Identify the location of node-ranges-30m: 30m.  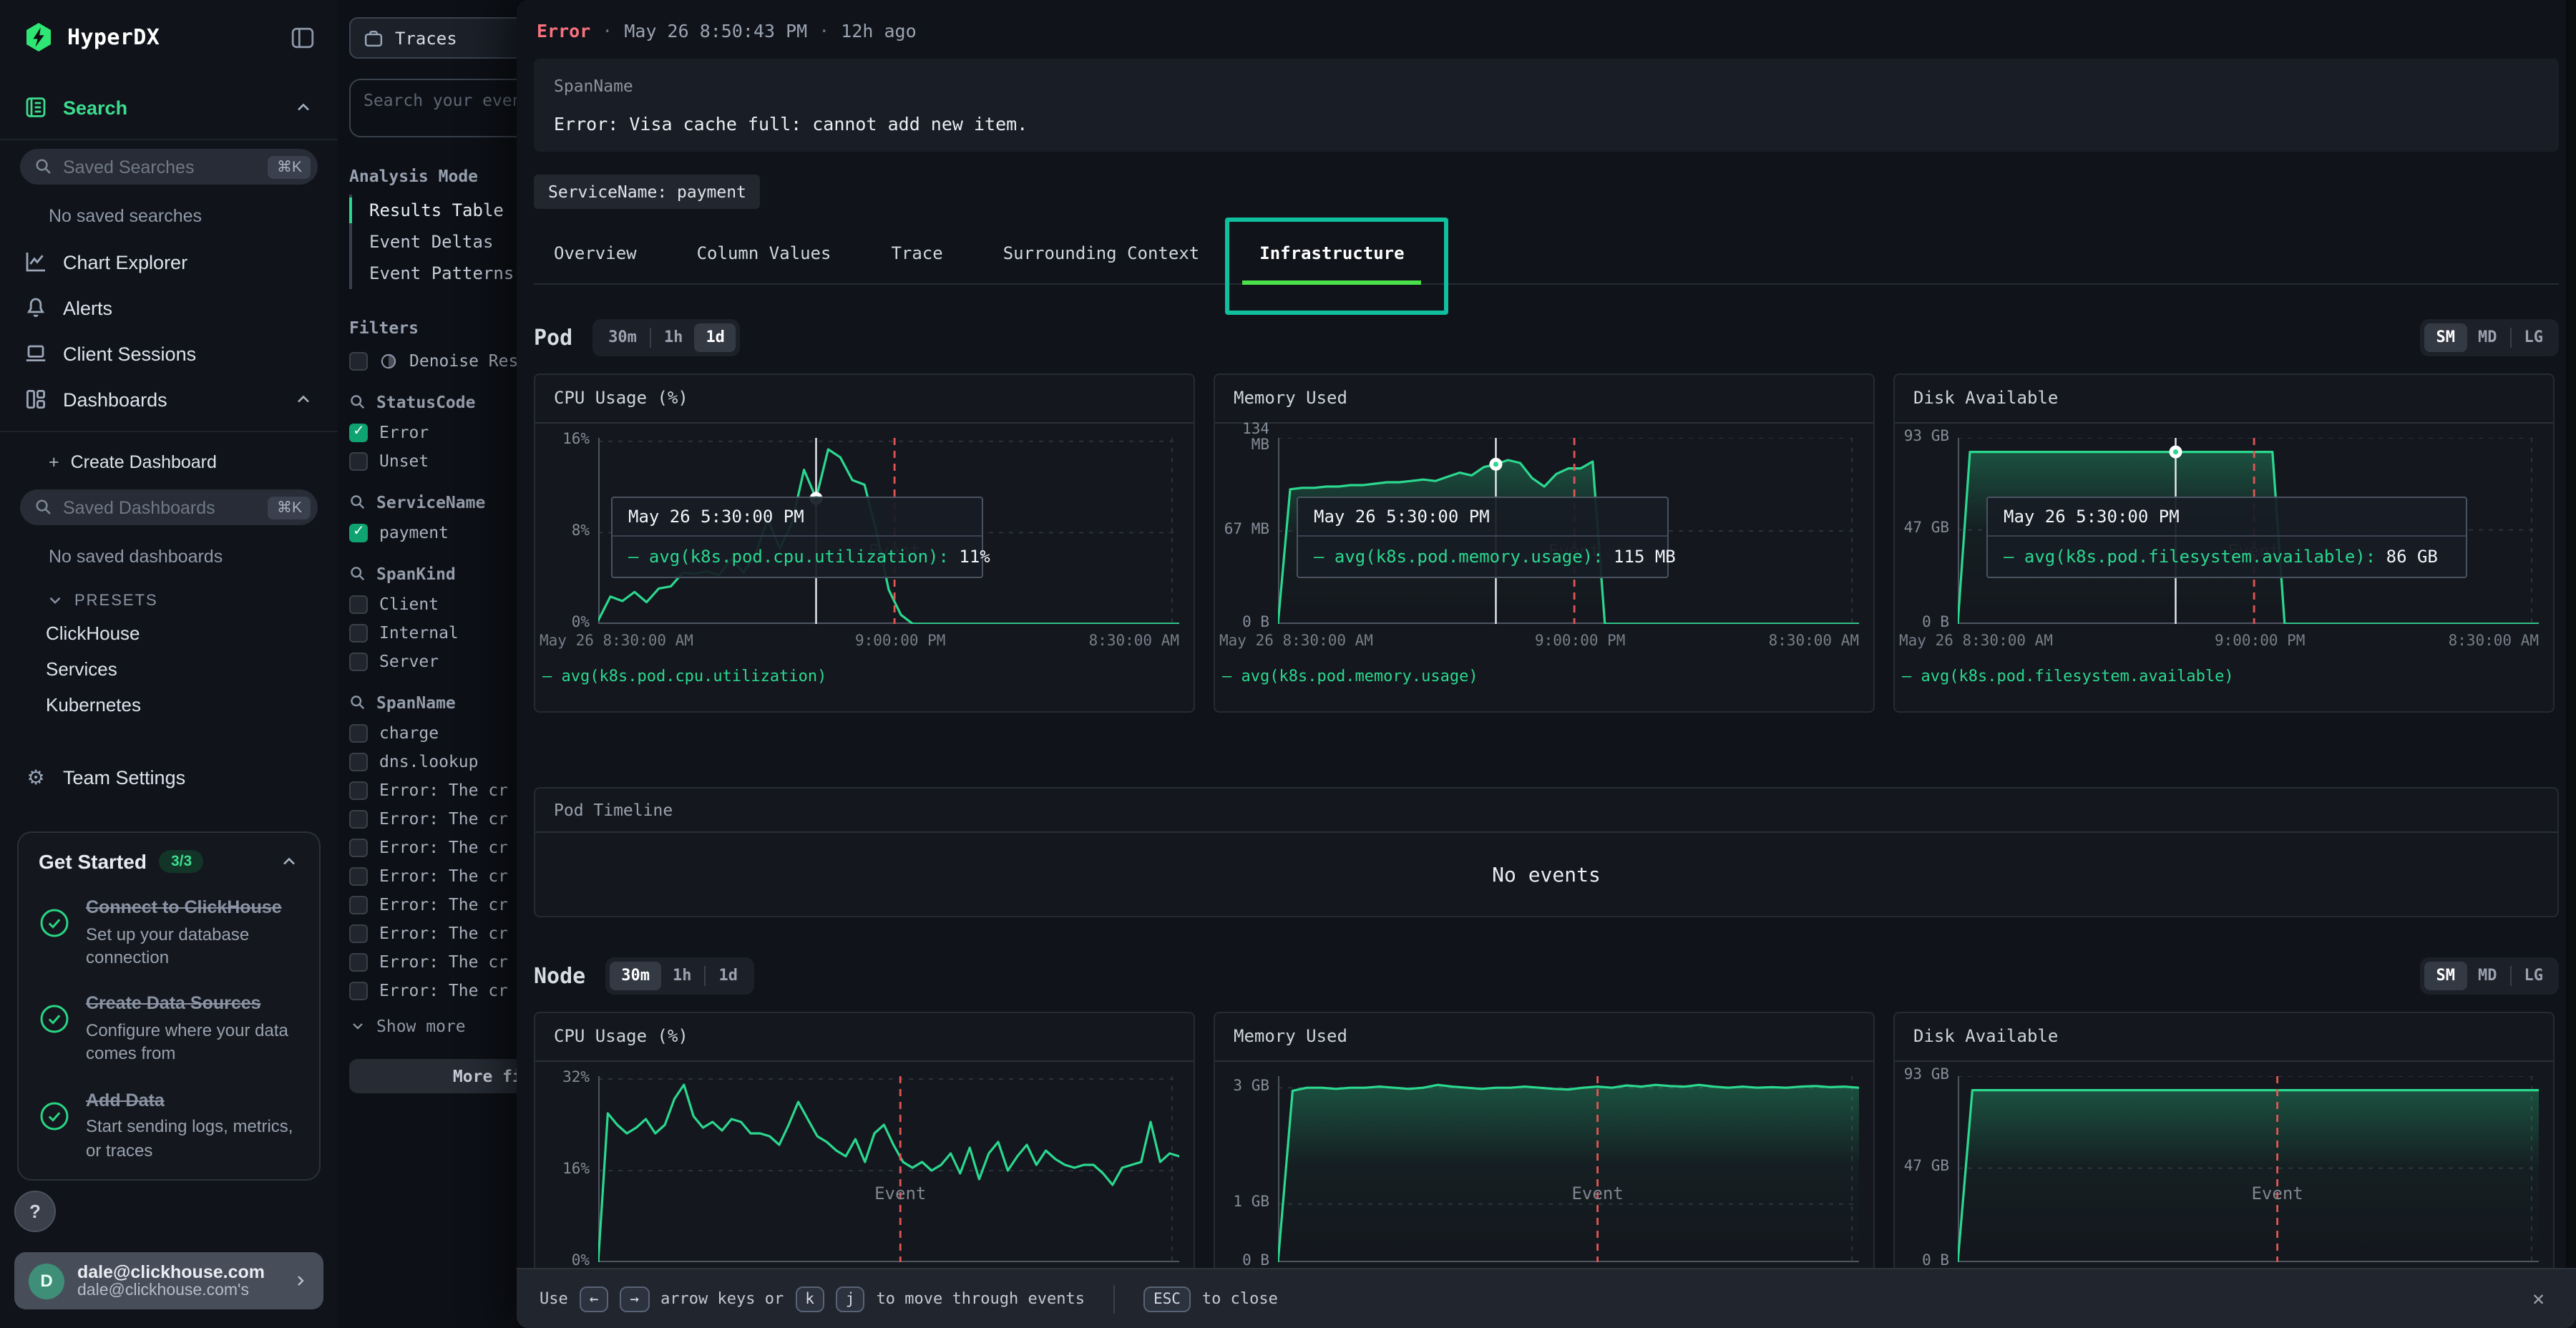
(635, 976).